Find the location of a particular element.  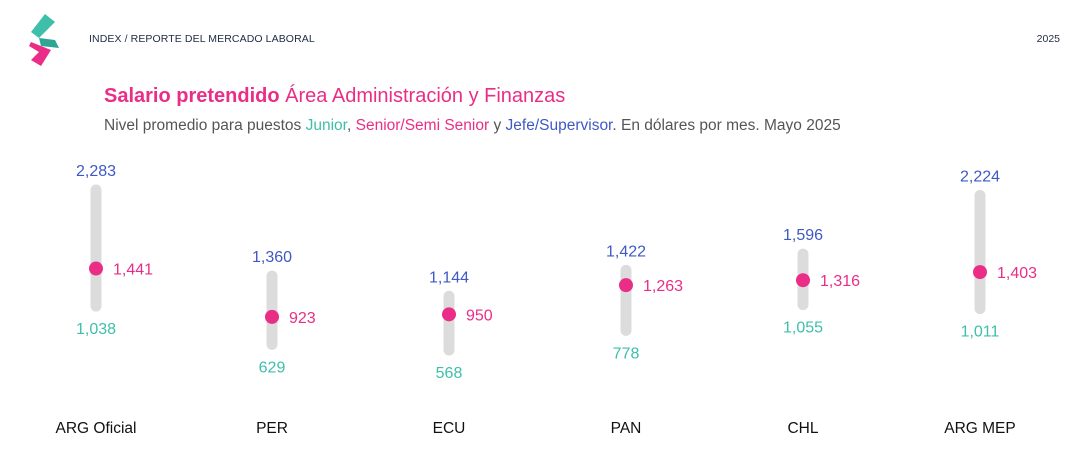

senior-value-label: 1,316 is located at coordinates (840, 281).